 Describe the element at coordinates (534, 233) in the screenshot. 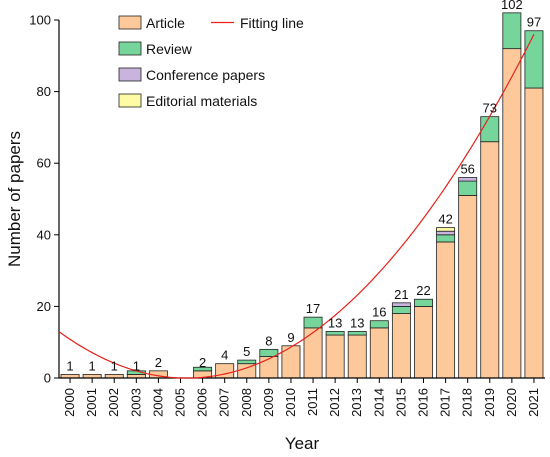

I see `bar-article-2021` at that location.